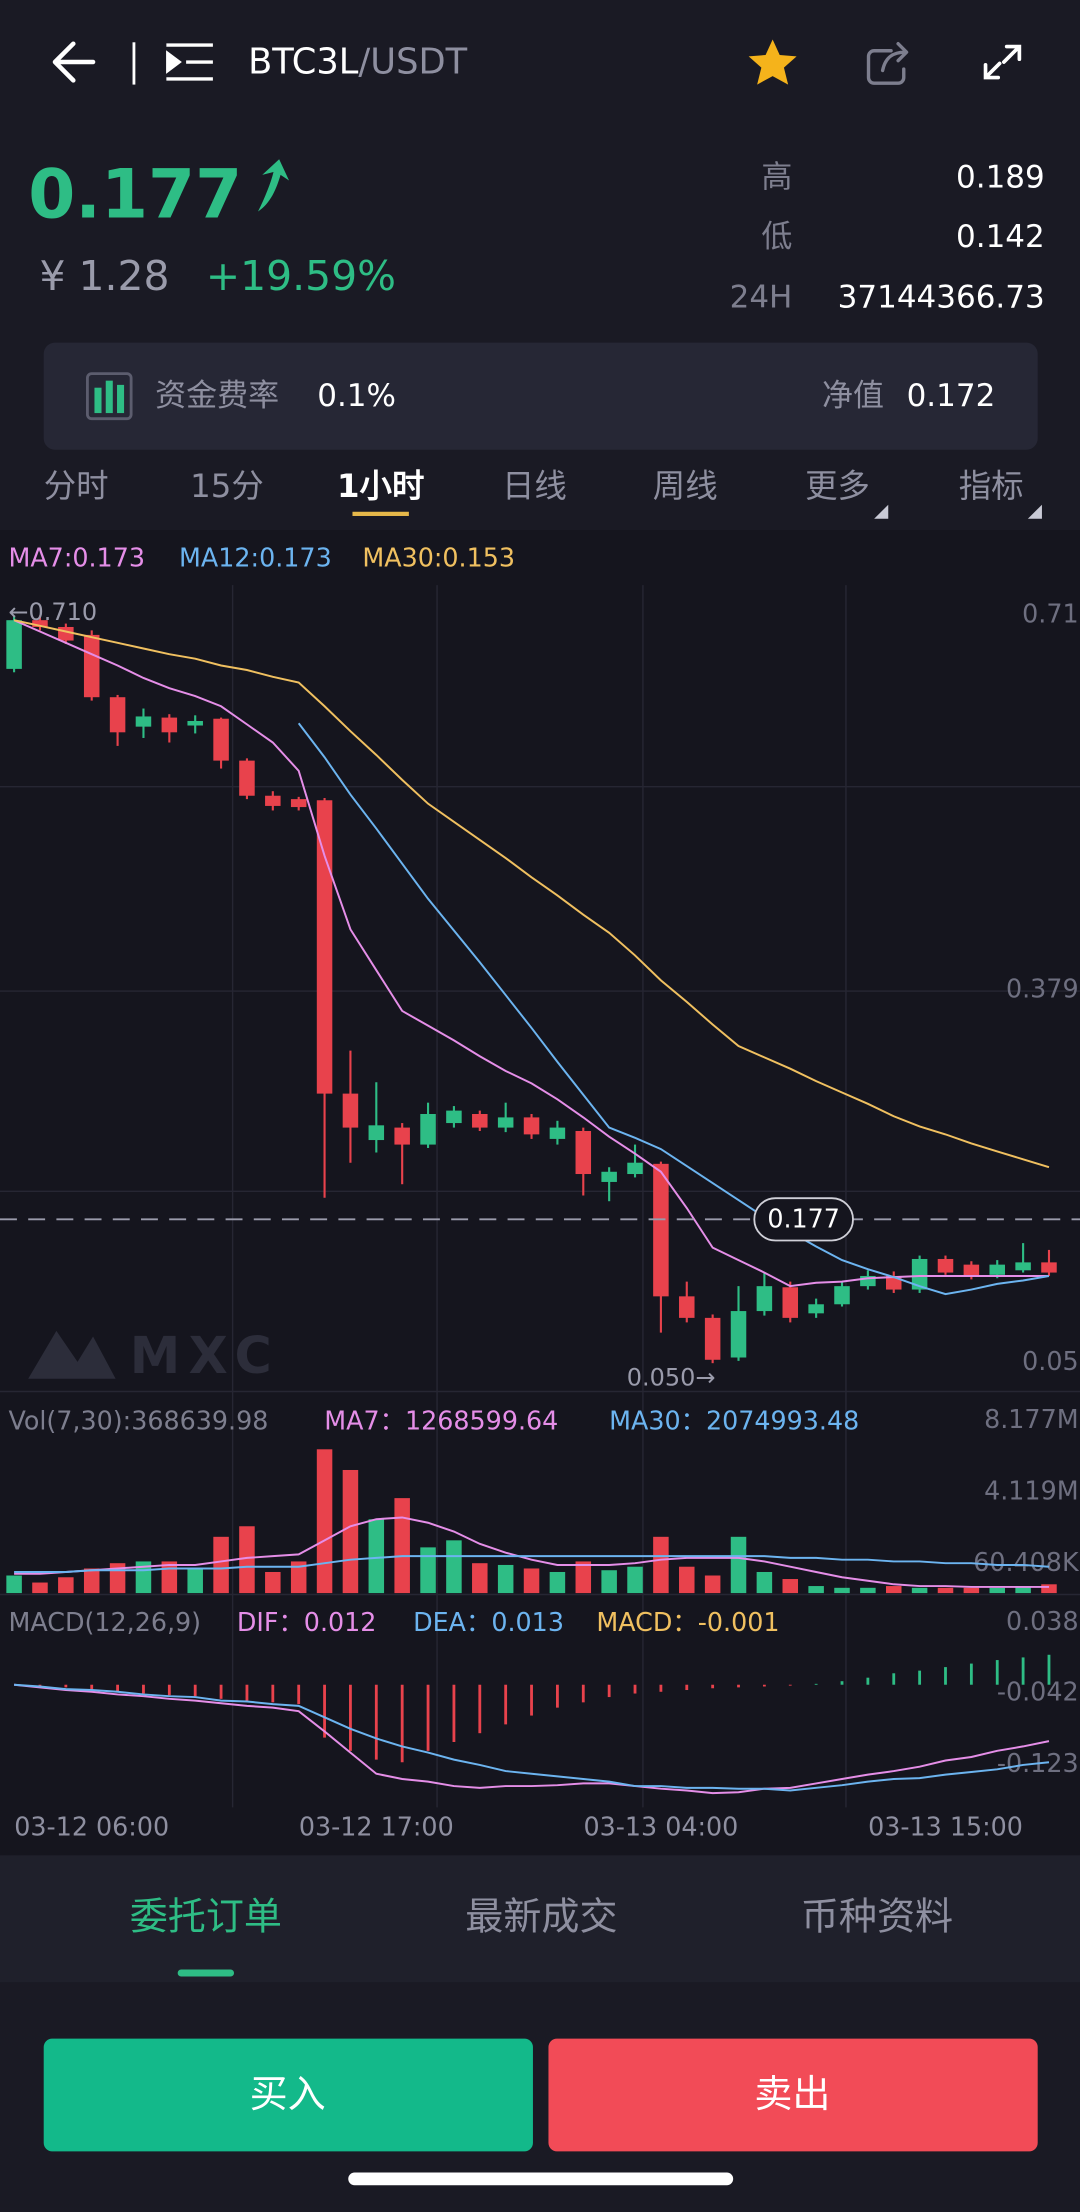  What do you see at coordinates (776, 178) in the screenshot?
I see `stat-label: 高` at bounding box center [776, 178].